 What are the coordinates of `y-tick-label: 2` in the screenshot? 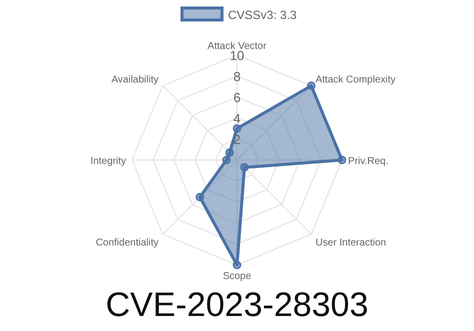 It's located at (237, 139).